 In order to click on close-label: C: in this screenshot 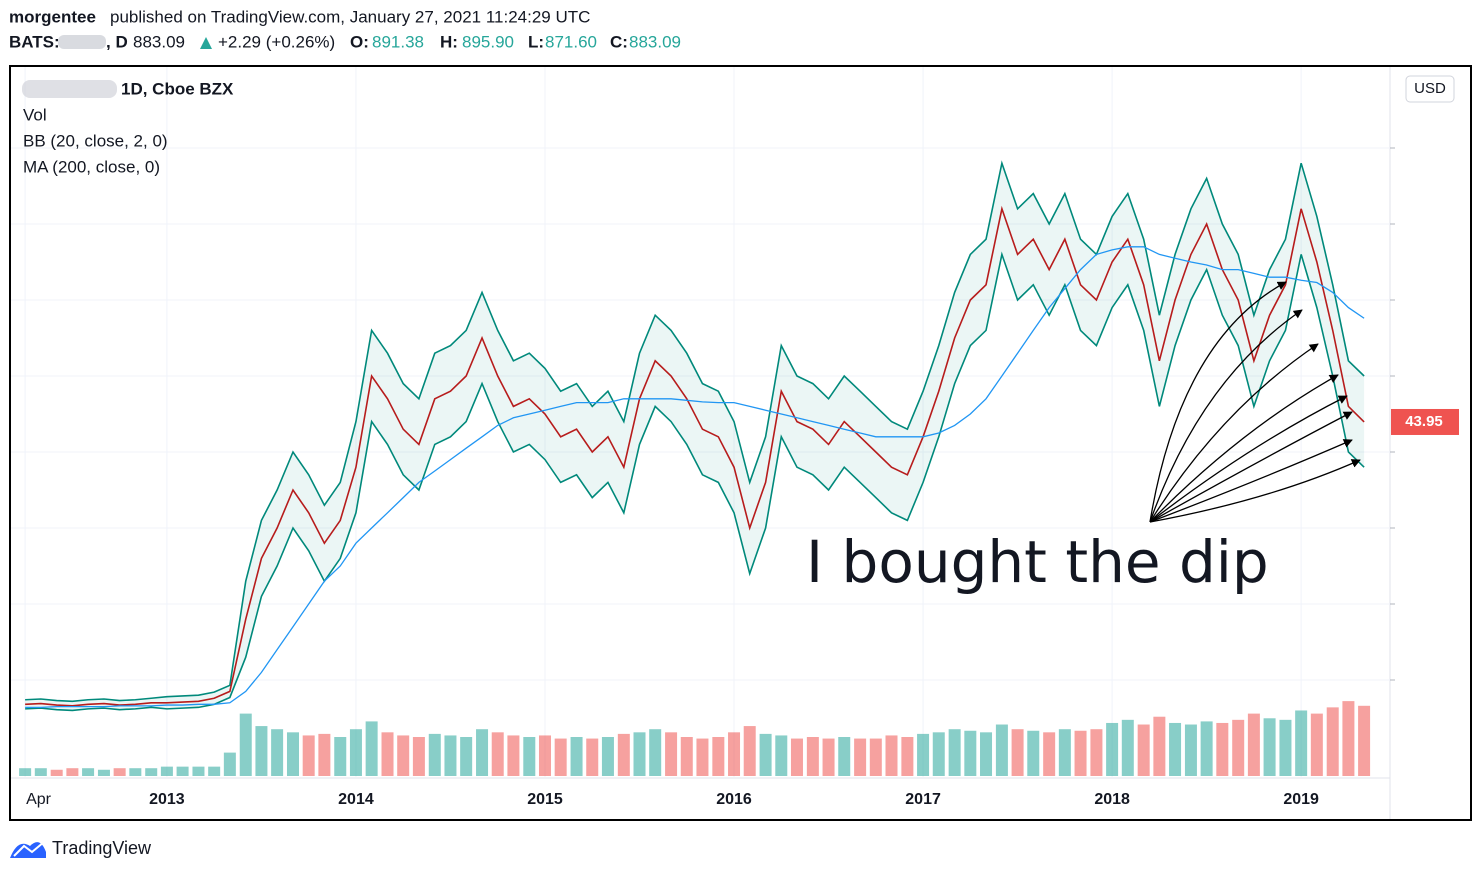, I will do `click(619, 41)`.